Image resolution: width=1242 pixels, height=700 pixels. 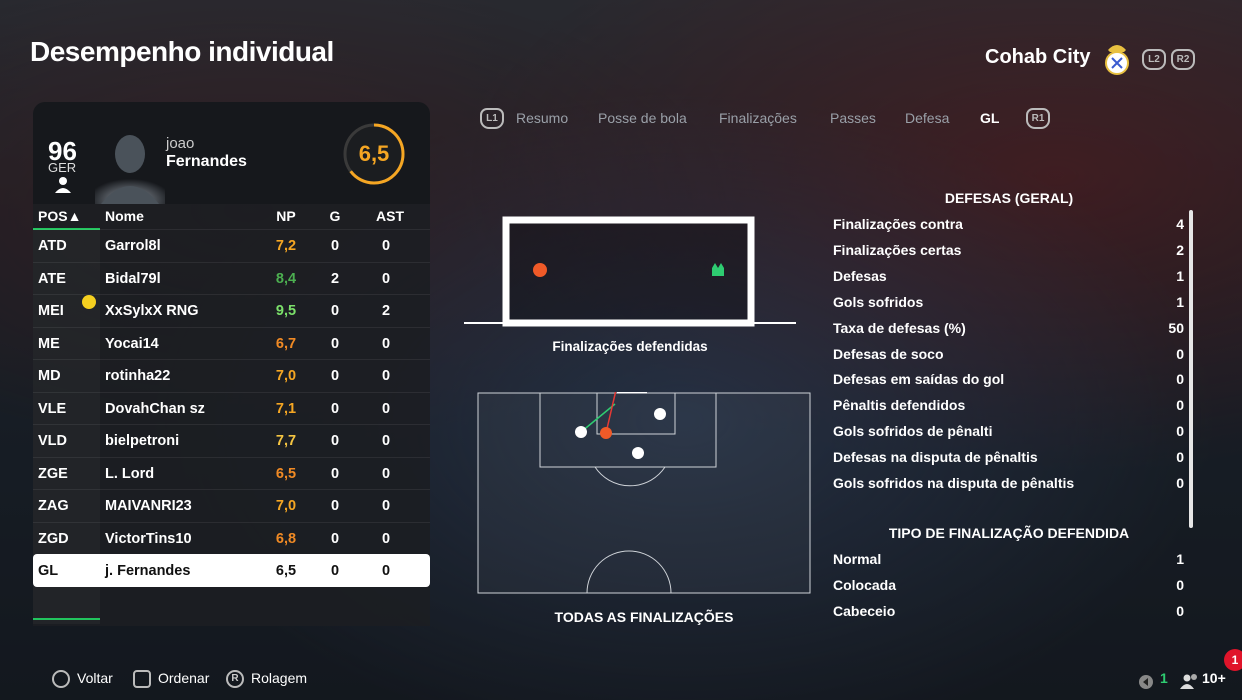 What do you see at coordinates (133, 278) in the screenshot?
I see `row-name: Bidal79l` at bounding box center [133, 278].